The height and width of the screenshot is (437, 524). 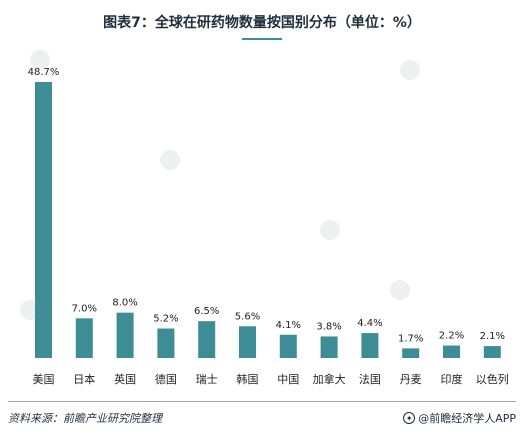 What do you see at coordinates (329, 347) in the screenshot?
I see `bar-加拿大` at bounding box center [329, 347].